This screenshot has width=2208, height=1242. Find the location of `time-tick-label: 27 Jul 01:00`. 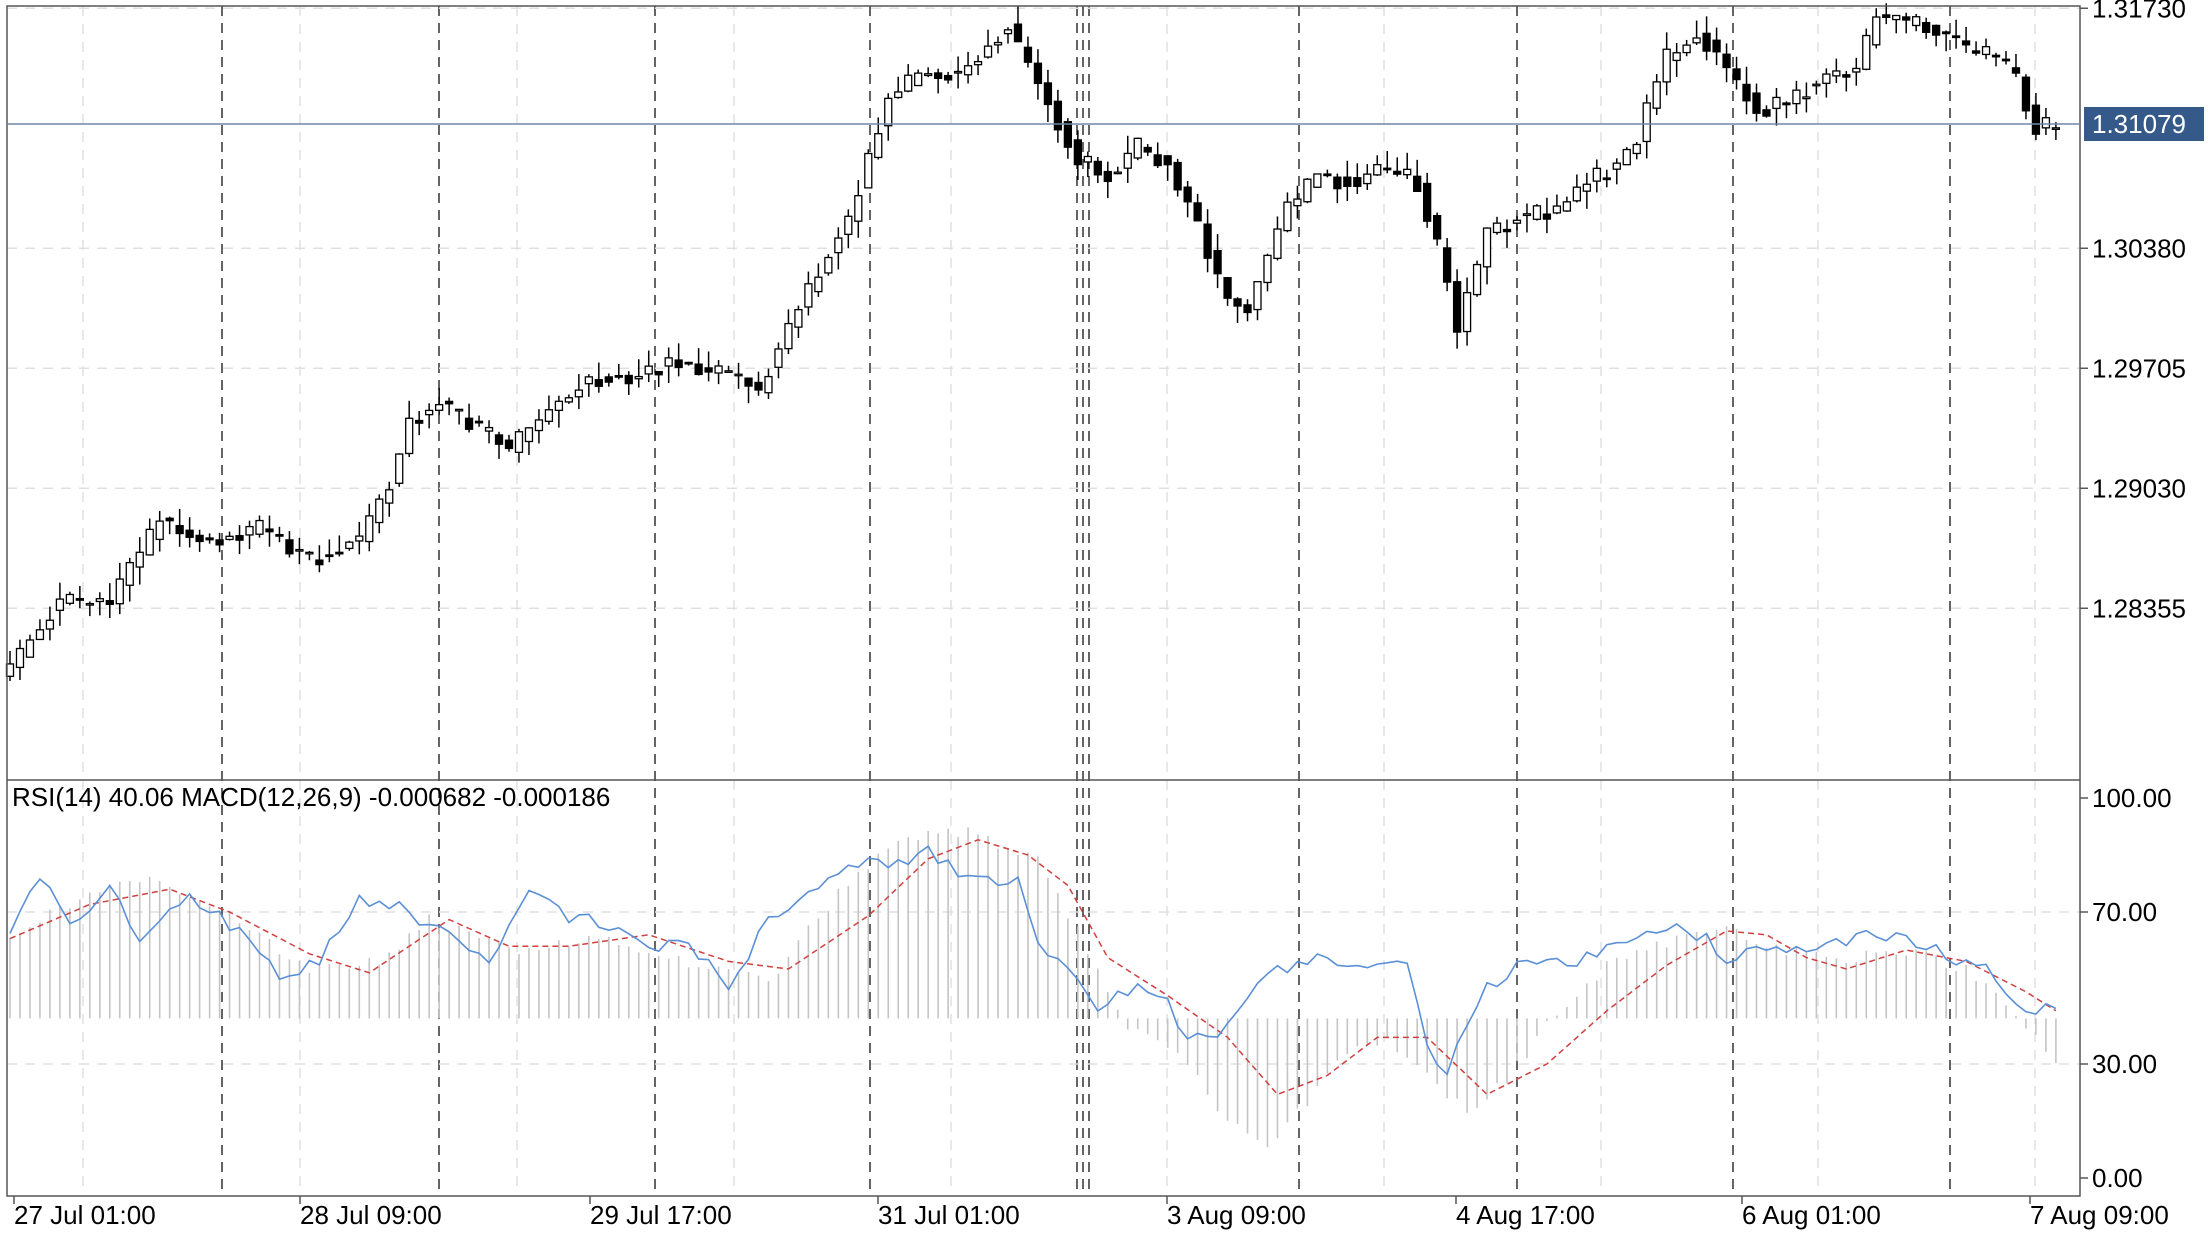

time-tick-label: 27 Jul 01:00 is located at coordinates (85, 1215).